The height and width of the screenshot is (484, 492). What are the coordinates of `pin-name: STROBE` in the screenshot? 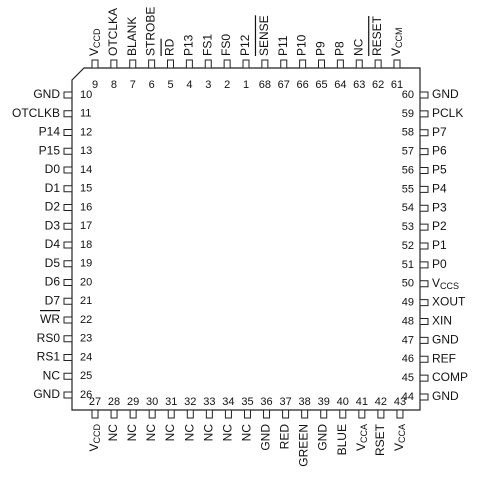 It's located at (151, 31).